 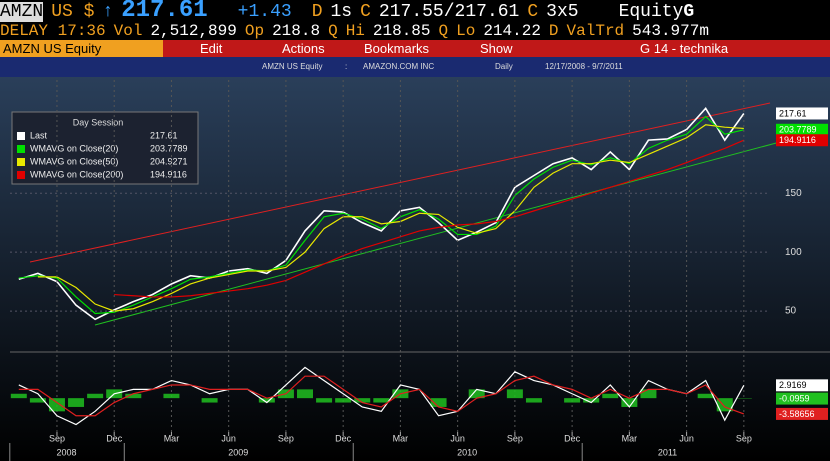 What do you see at coordinates (333, 31) in the screenshot?
I see `flag: Q` at bounding box center [333, 31].